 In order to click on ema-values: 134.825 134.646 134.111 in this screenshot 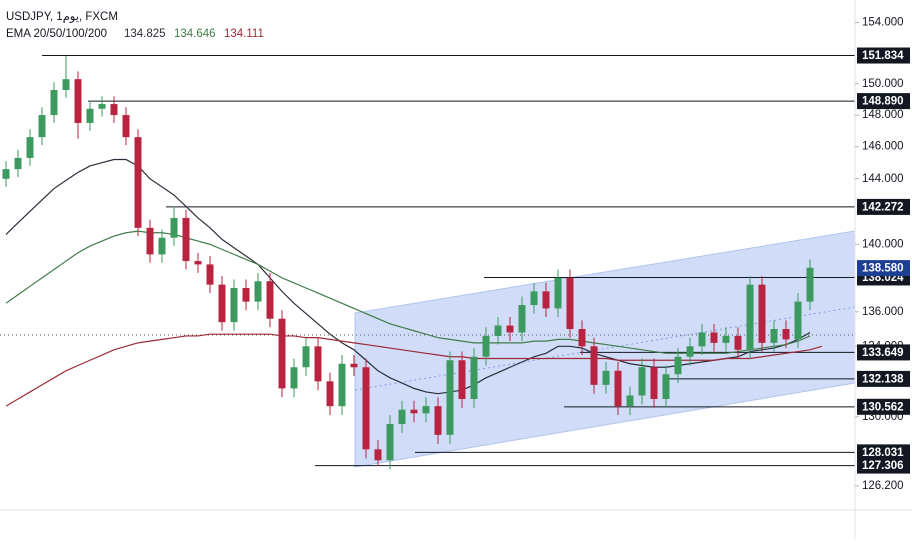, I will do `click(194, 34)`.